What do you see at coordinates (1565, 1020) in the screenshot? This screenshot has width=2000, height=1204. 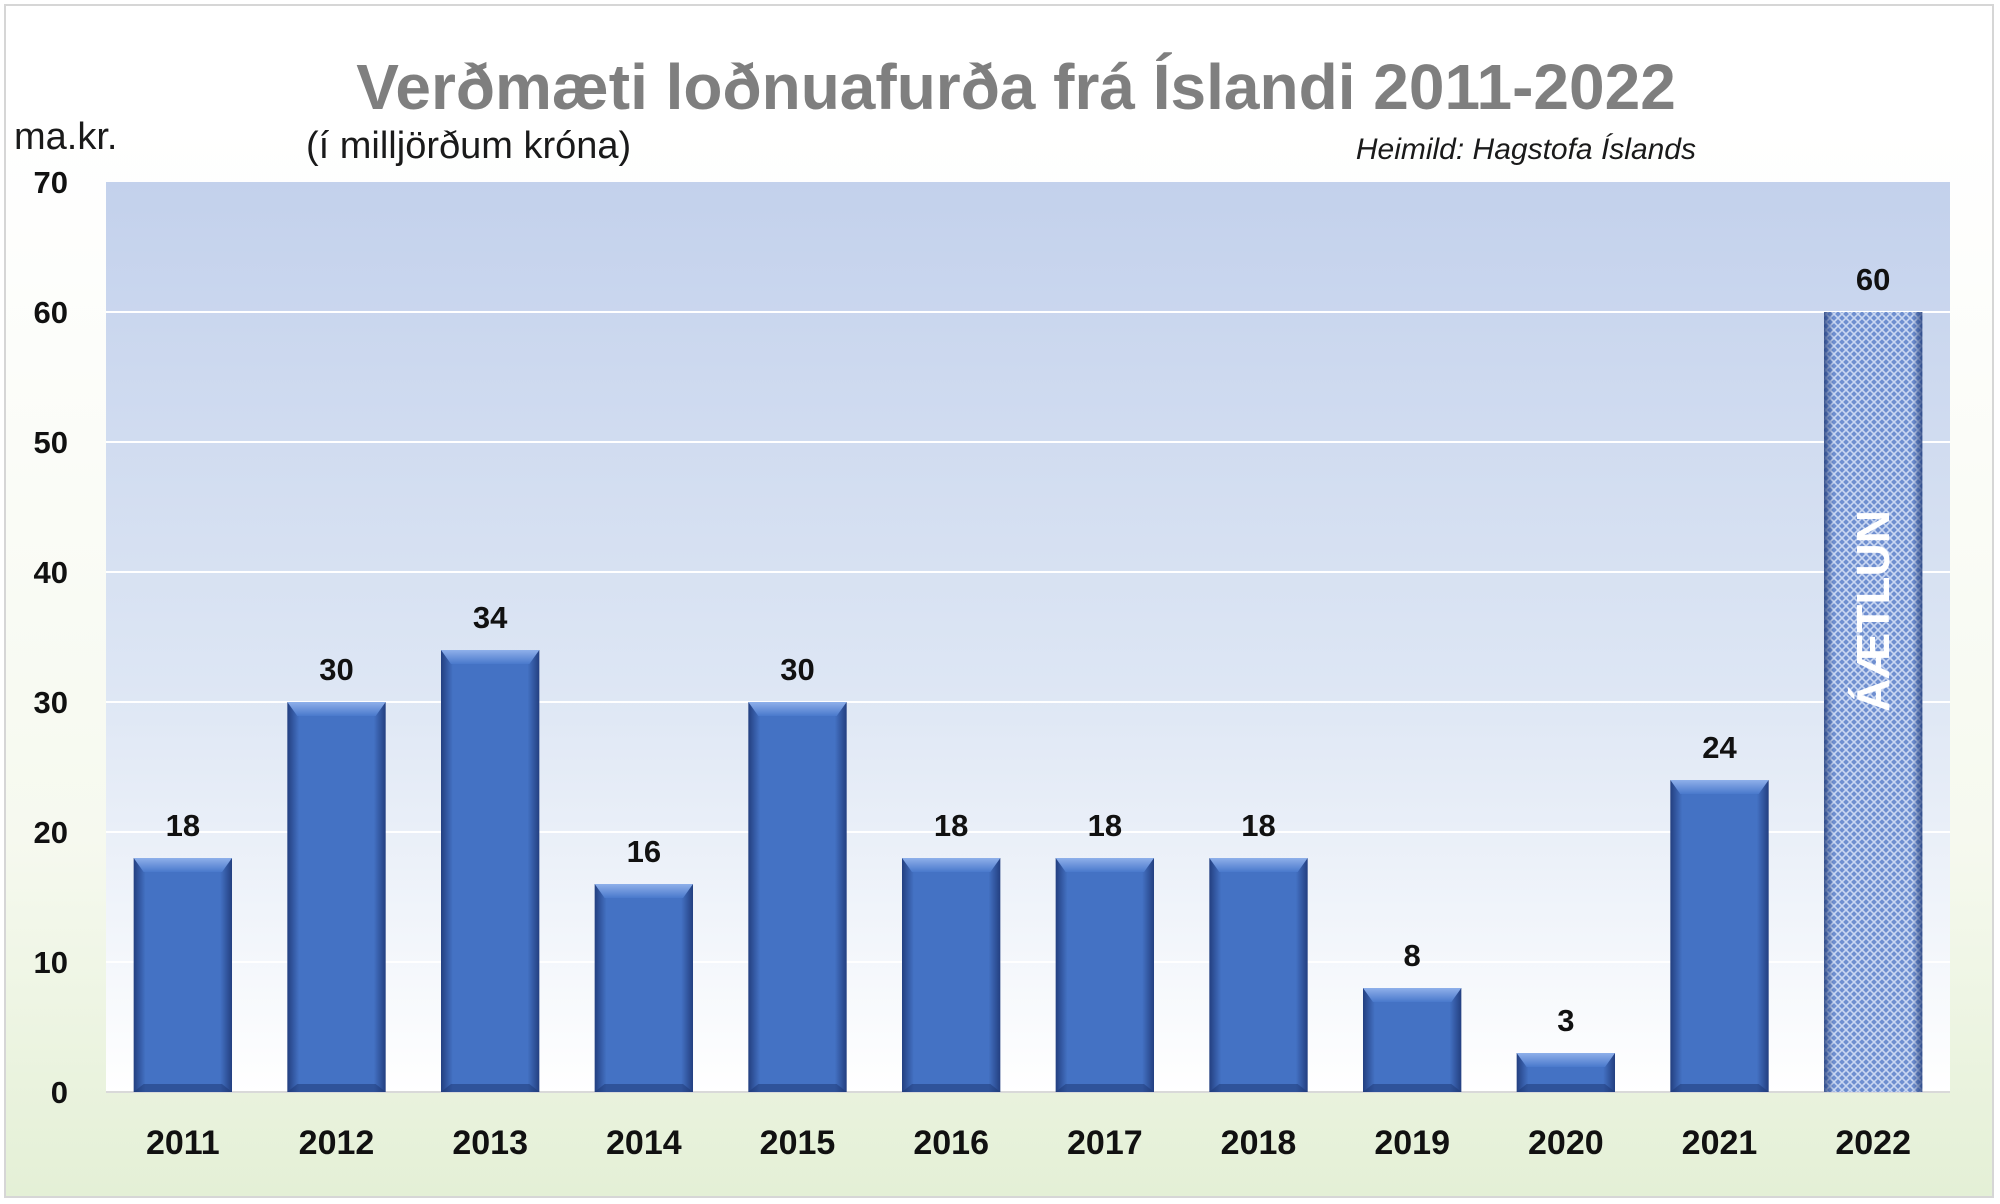 I see `data-label: 3` at bounding box center [1565, 1020].